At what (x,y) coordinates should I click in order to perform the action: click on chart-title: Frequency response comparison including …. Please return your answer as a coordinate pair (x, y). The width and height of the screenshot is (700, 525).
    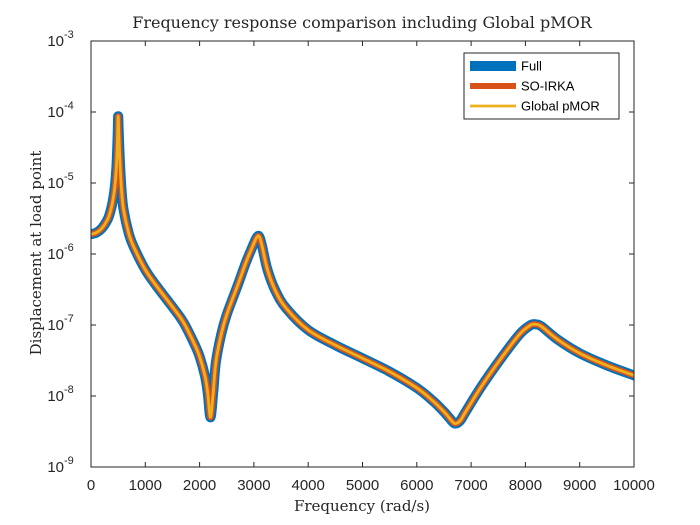
    Looking at the image, I should click on (362, 22).